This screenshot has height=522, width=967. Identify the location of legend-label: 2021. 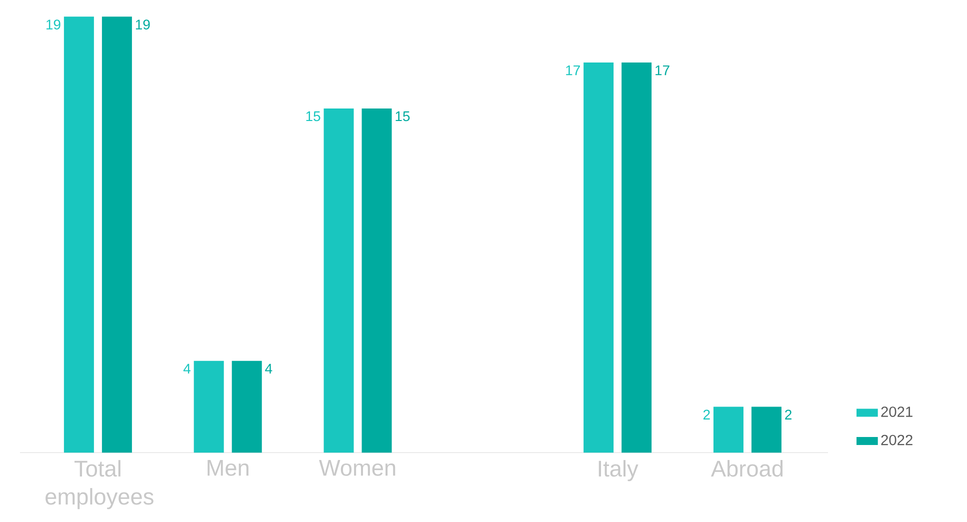
(896, 411).